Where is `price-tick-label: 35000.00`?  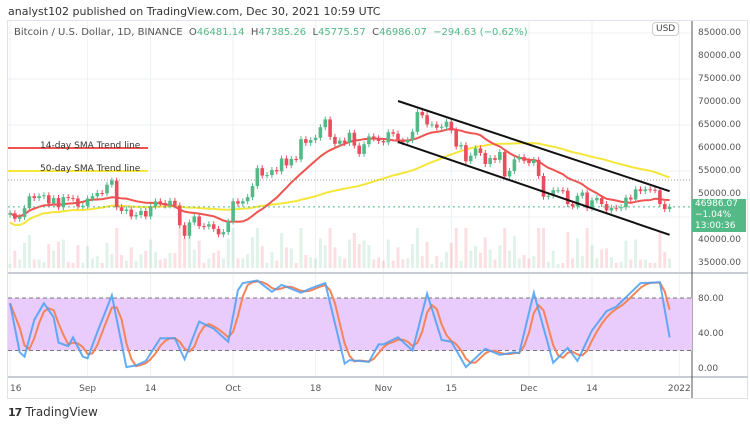 price-tick-label: 35000.00 is located at coordinates (719, 263).